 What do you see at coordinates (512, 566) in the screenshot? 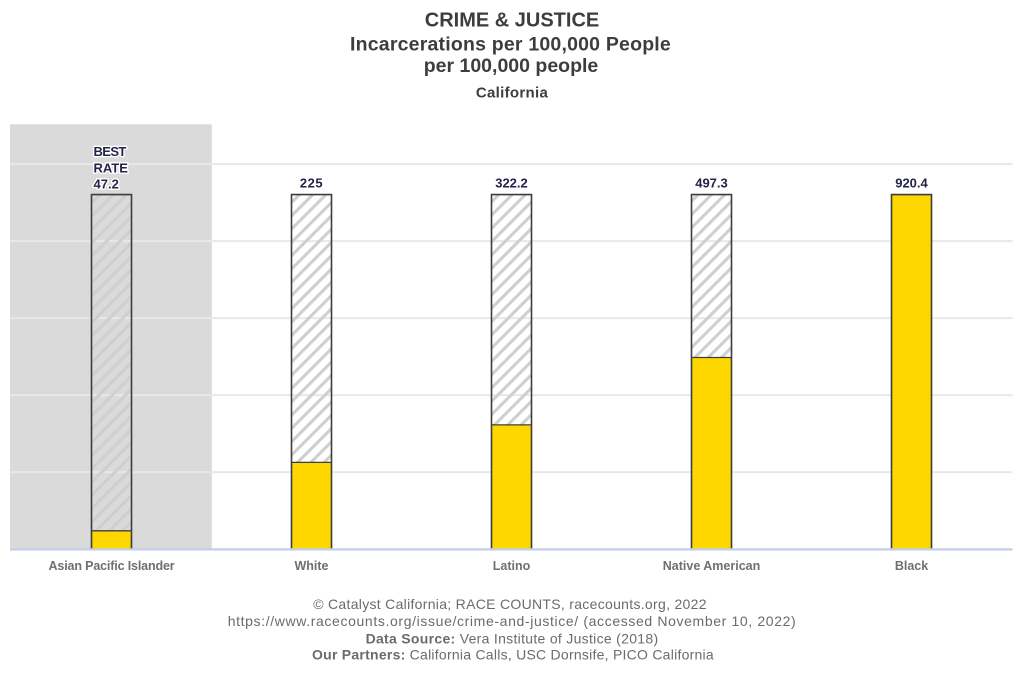
I see `svg-text: Latino` at bounding box center [512, 566].